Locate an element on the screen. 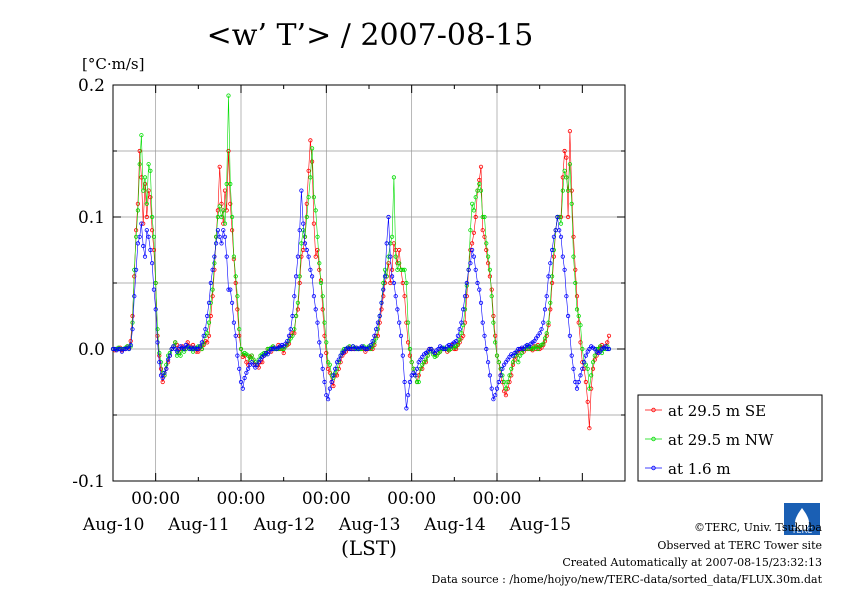 The height and width of the screenshot is (595, 842). footer-observed: Observed at TERC Tower site is located at coordinates (739, 545).